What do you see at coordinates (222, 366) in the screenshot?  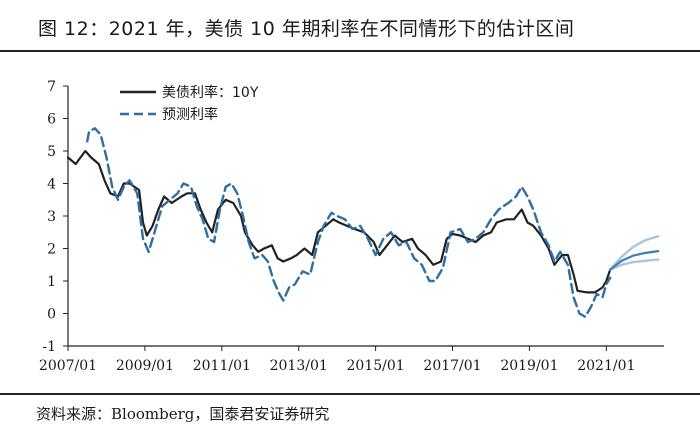 I see `x-tick-label: 2011/01` at bounding box center [222, 366].